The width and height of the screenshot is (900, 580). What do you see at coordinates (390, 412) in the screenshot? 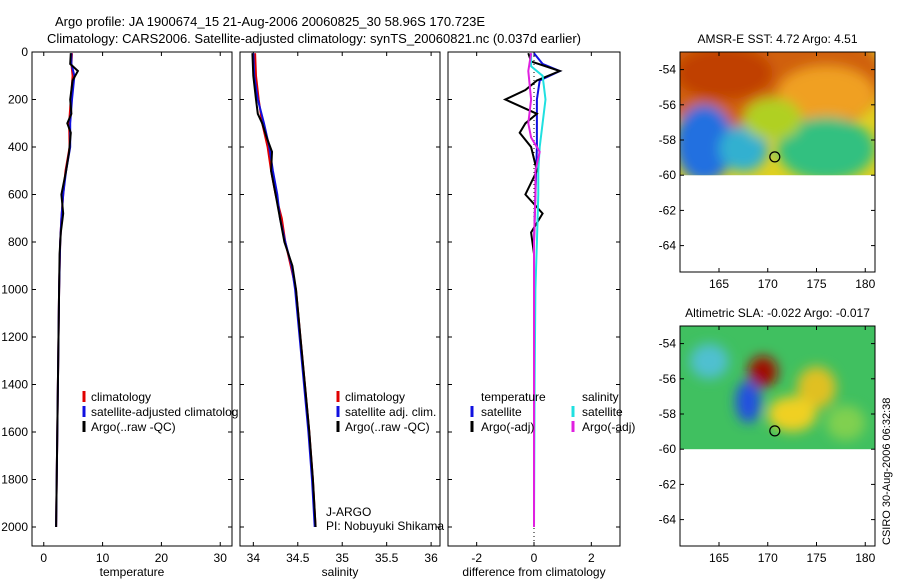
I see `legend-label: satellite adj. clim.` at bounding box center [390, 412].